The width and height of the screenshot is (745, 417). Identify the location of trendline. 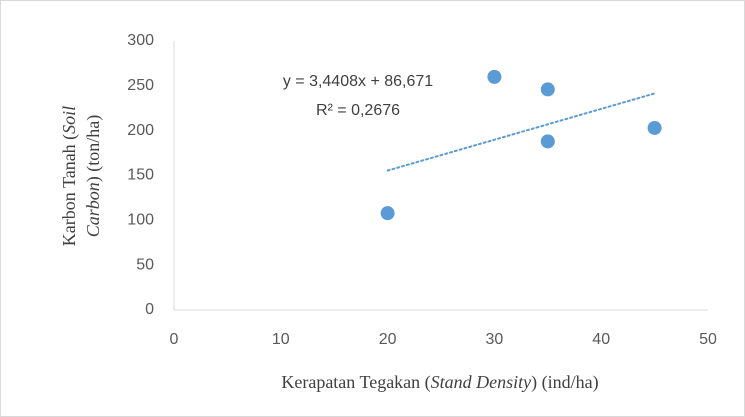
(521, 132).